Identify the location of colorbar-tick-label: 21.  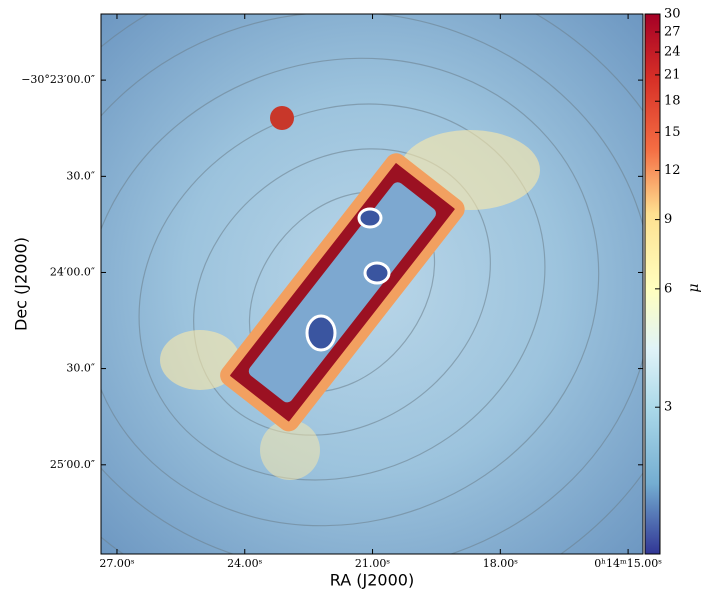
(672, 74).